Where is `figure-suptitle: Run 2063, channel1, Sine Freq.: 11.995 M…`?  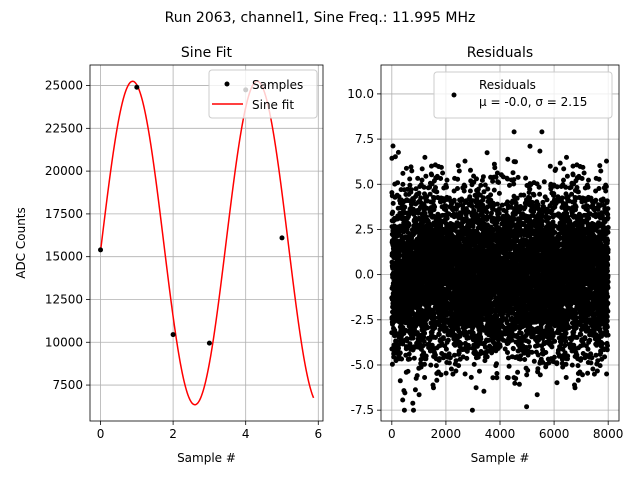
figure-suptitle: Run 2063, channel1, Sine Freq.: 11.995 M… is located at coordinates (320, 18).